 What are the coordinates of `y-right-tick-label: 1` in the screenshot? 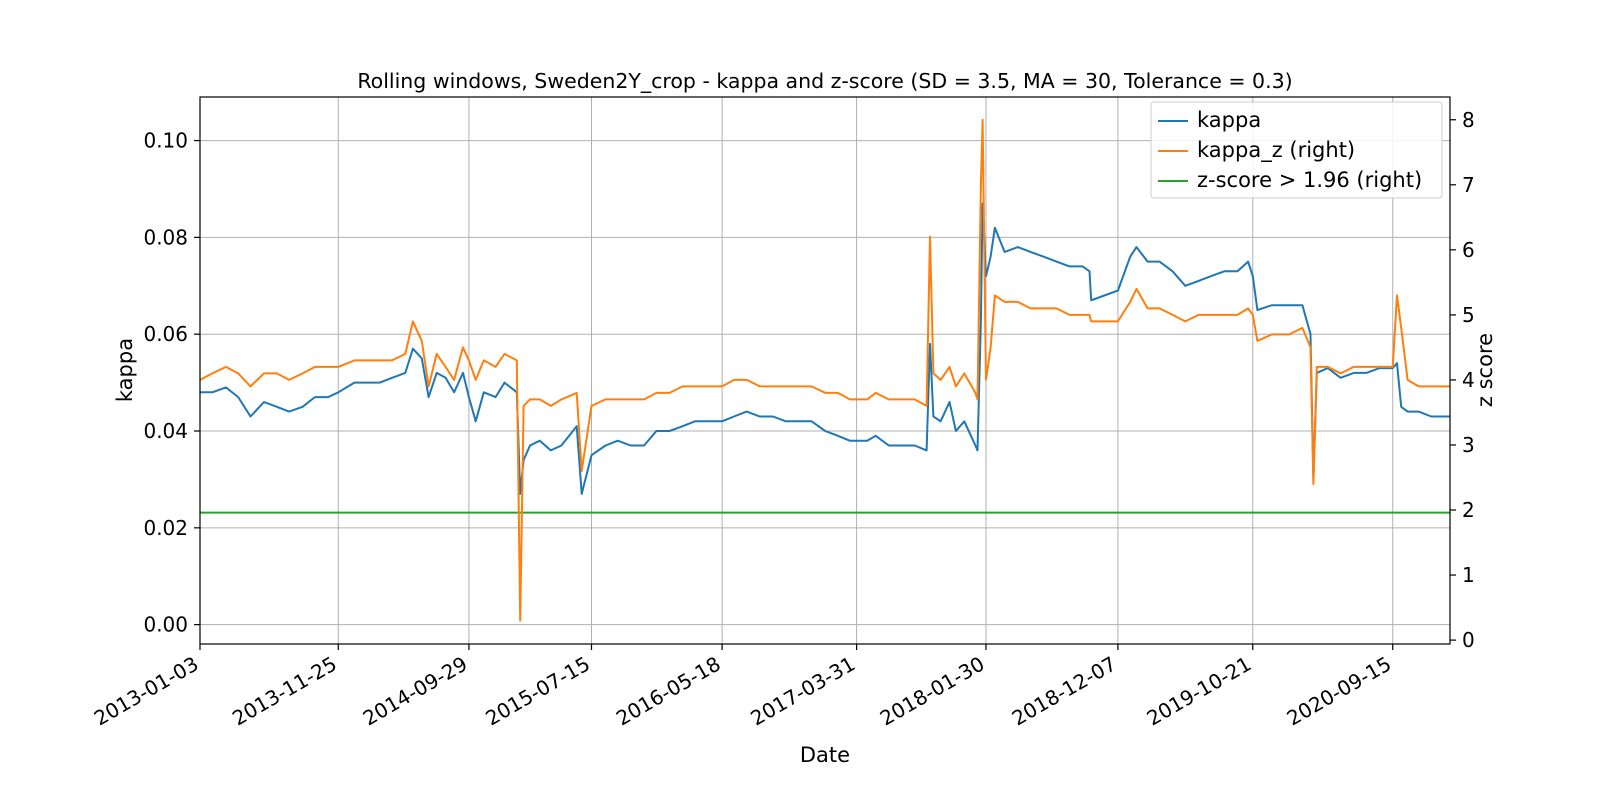 It's located at (1468, 575).